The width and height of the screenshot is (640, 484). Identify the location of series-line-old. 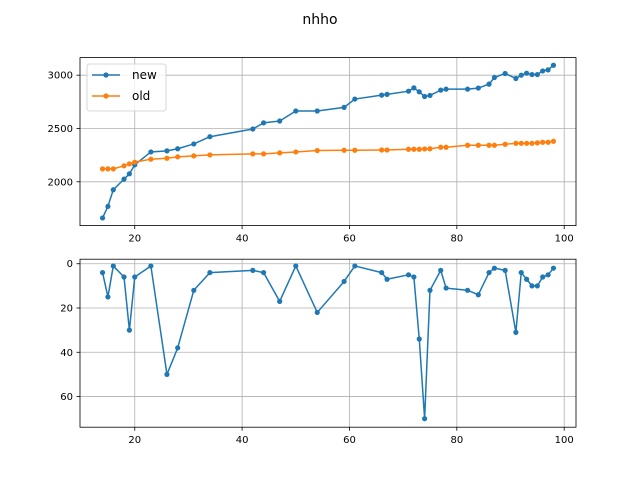
(328, 155).